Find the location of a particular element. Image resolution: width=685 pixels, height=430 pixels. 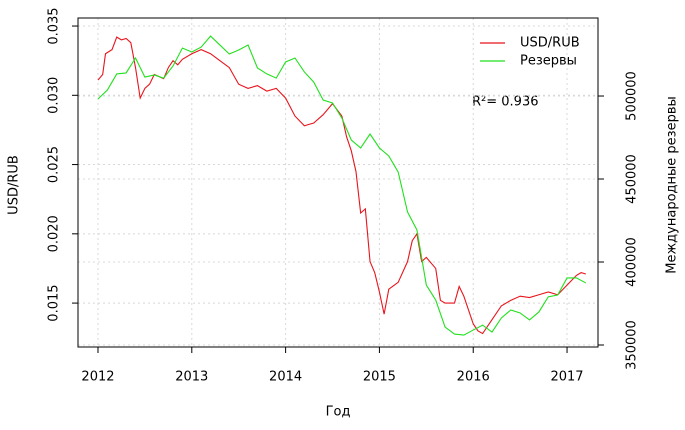

y-tick-label: 0.035 is located at coordinates (54, 25).